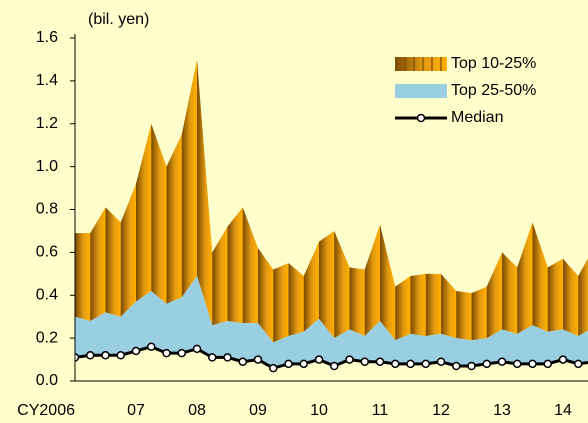 The width and height of the screenshot is (588, 423). I want to click on y-tick-label: 1.6, so click(47, 37).